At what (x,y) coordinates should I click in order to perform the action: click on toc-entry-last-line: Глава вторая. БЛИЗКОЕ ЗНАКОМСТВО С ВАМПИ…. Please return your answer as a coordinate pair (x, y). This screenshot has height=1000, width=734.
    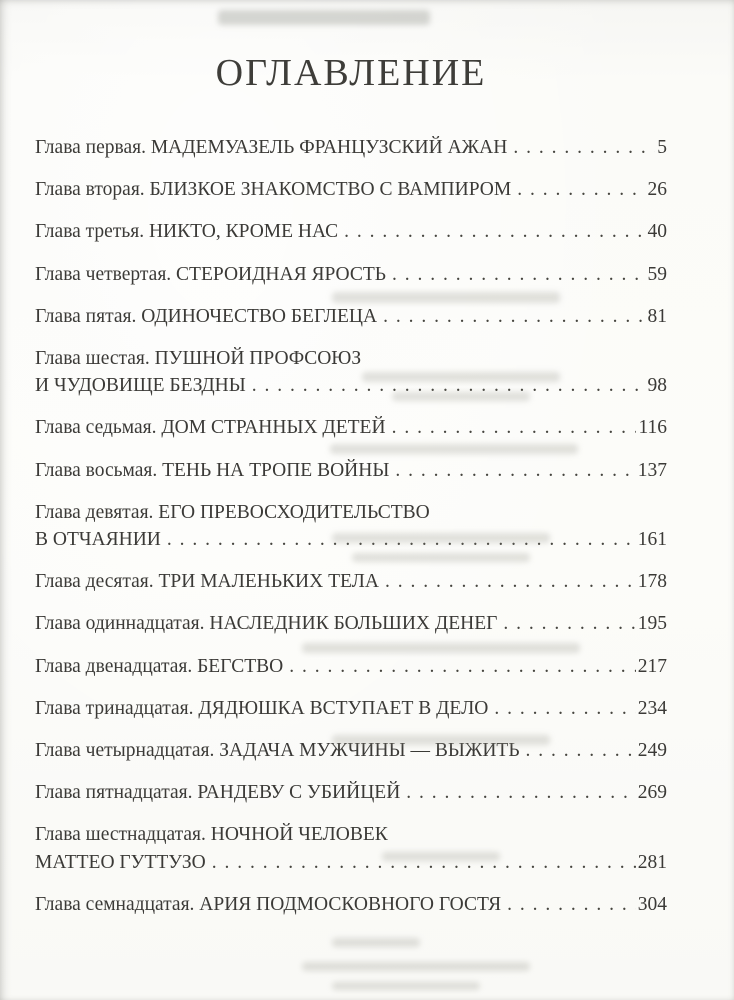
    Looking at the image, I should click on (351, 189).